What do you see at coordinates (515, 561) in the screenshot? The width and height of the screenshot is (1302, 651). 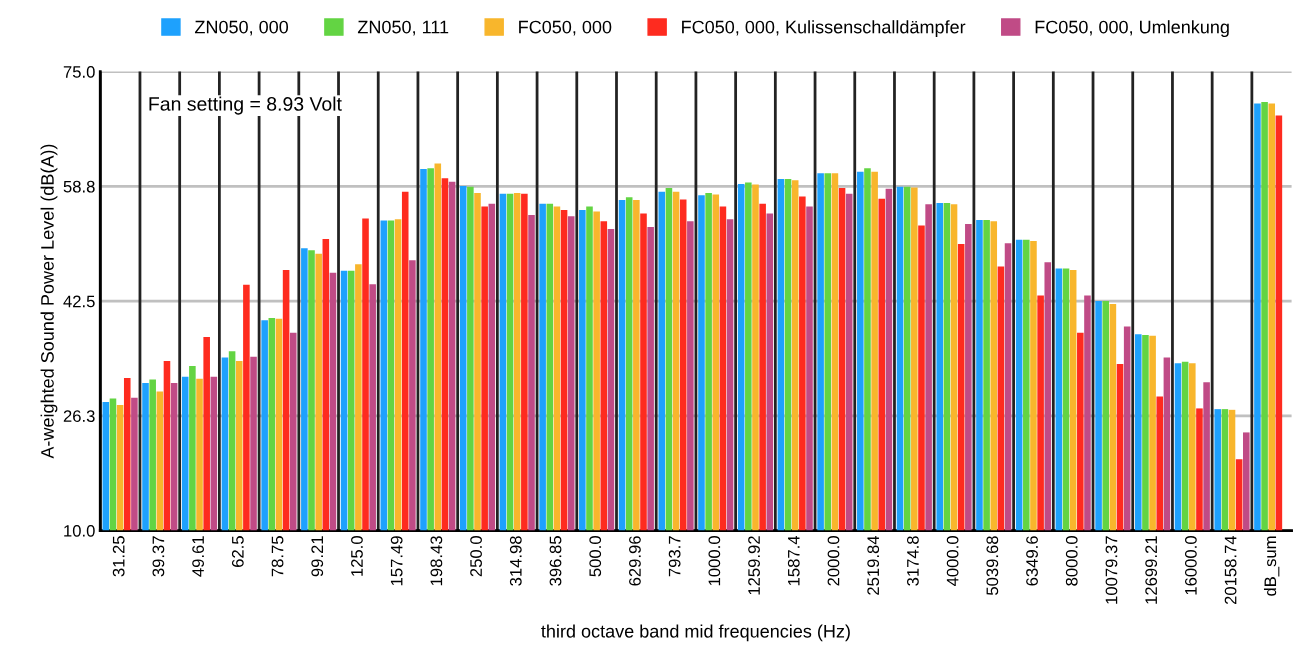 I see `x-tick-label: 314.98` at bounding box center [515, 561].